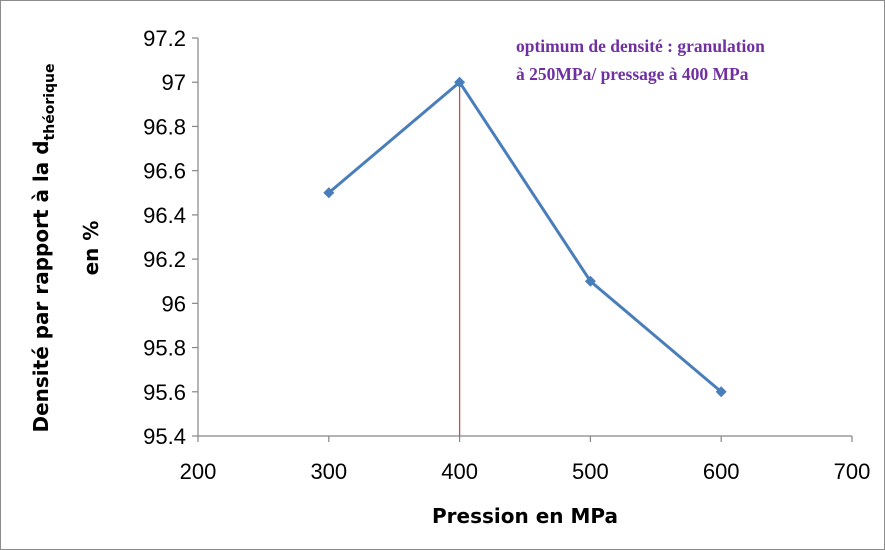 This screenshot has width=885, height=550. Describe the element at coordinates (164, 436) in the screenshot. I see `y-tick-label: 95.4` at that location.